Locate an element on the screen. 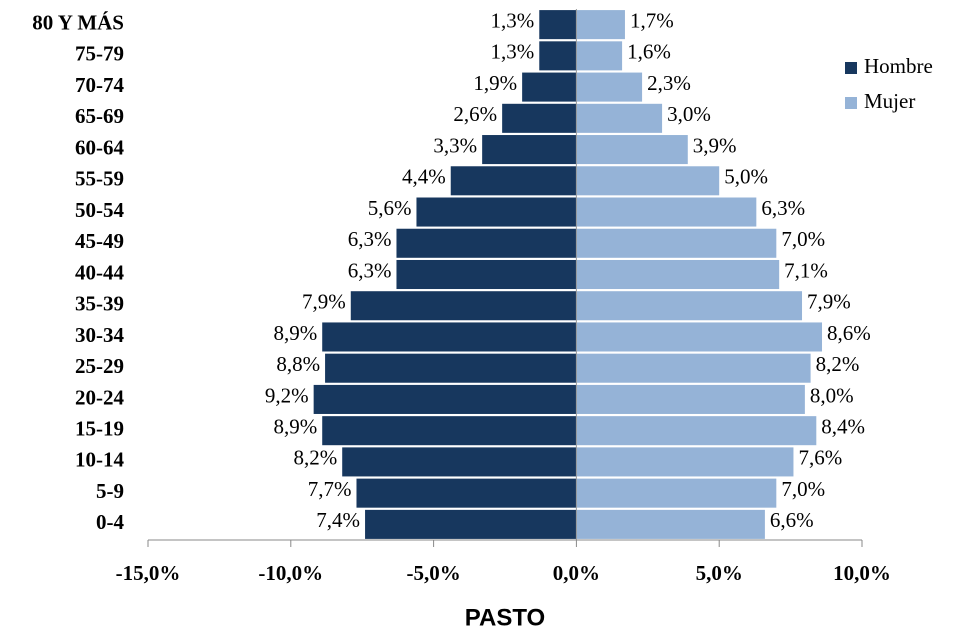 The height and width of the screenshot is (632, 959). x-tick-label: 10,0% is located at coordinates (862, 573).